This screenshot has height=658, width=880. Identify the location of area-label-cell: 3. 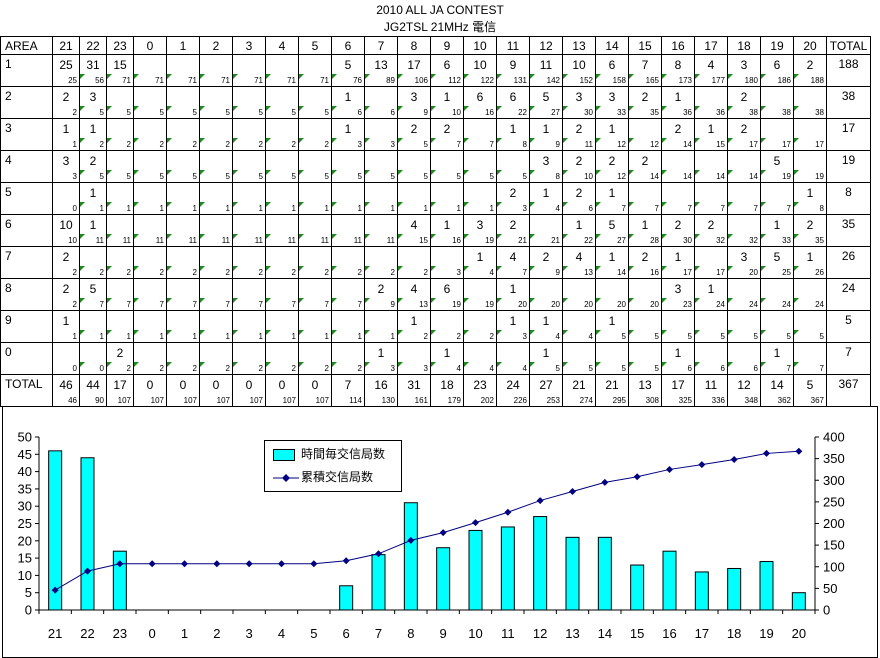
(26, 134).